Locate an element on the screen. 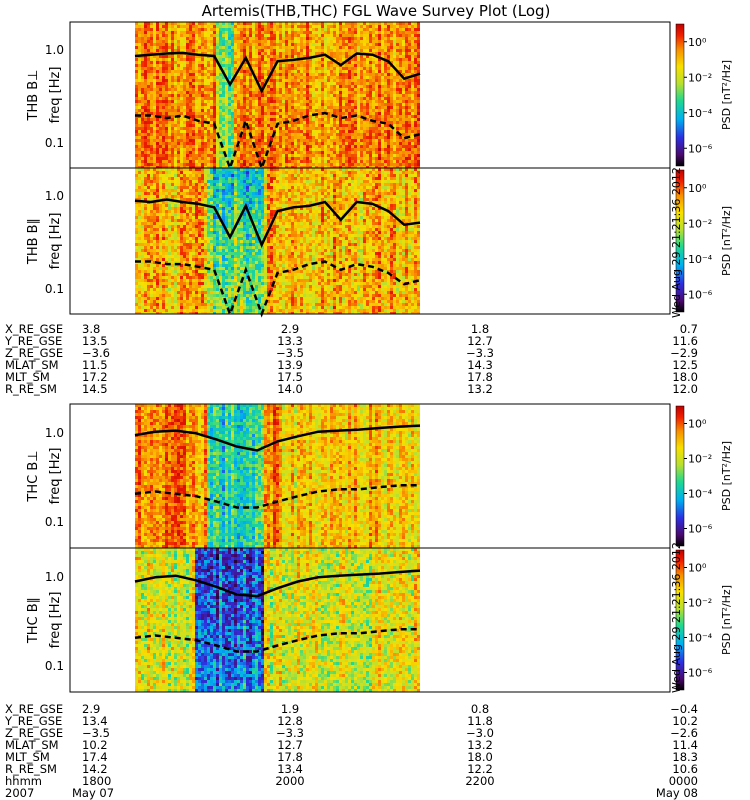  ephemeris-value: 12.5 is located at coordinates (685, 365).